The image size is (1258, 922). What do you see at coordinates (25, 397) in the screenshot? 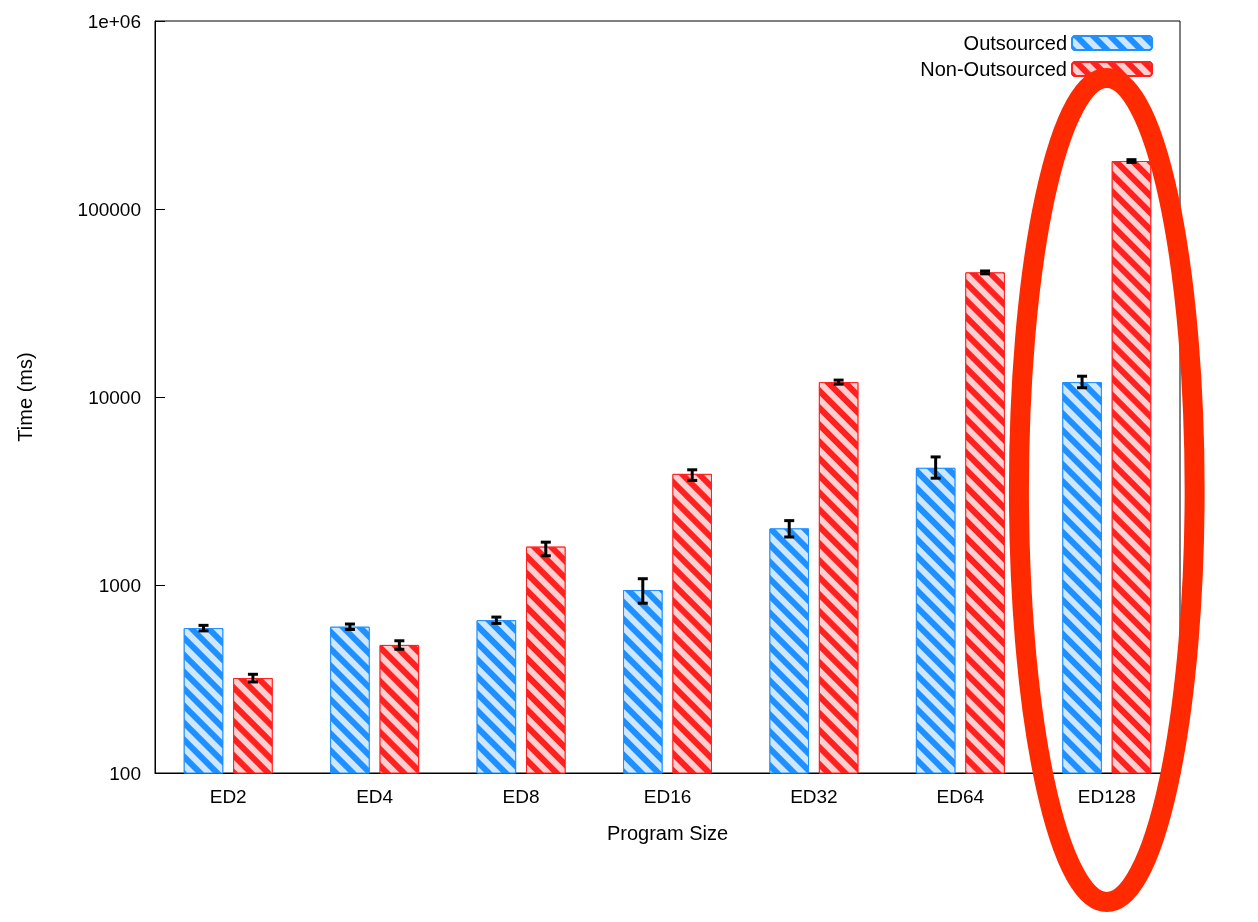
I see `y-axis-title: Time (ms)` at bounding box center [25, 397].